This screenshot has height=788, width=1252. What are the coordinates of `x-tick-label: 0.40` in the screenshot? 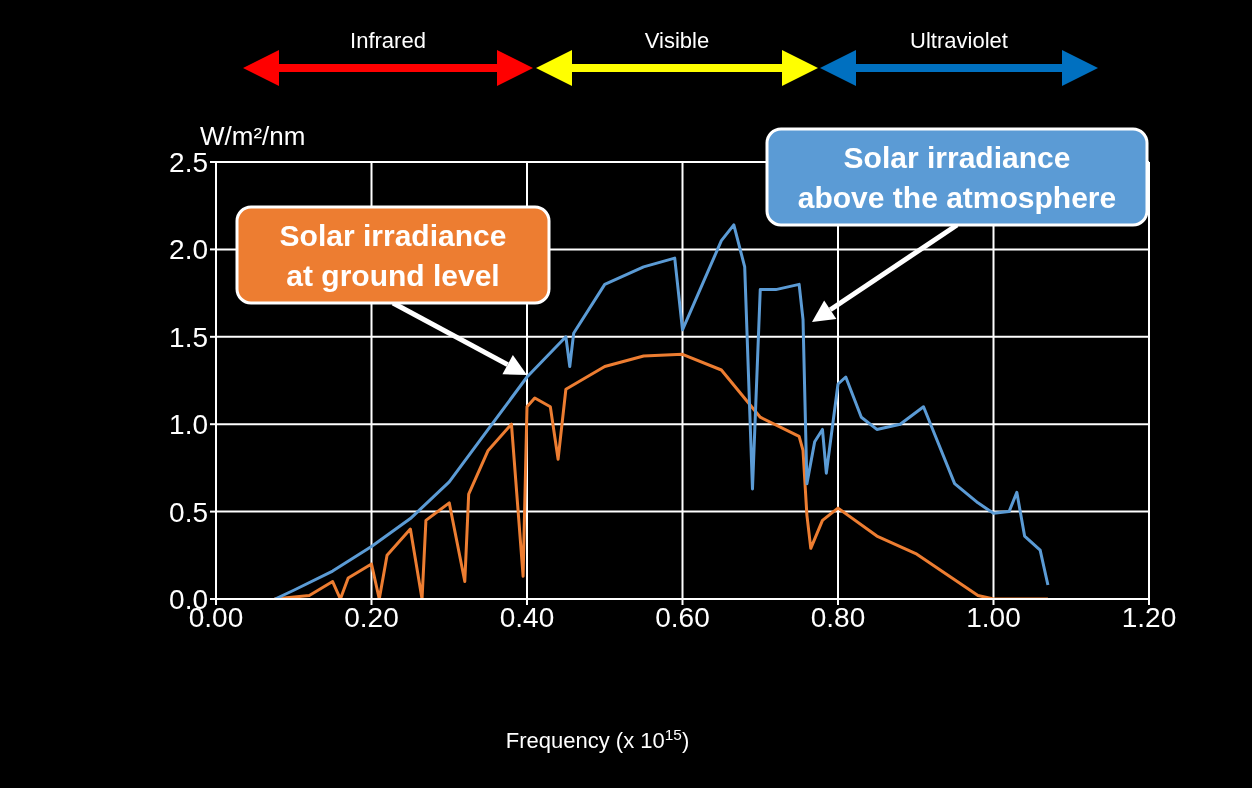 It's located at (527, 617).